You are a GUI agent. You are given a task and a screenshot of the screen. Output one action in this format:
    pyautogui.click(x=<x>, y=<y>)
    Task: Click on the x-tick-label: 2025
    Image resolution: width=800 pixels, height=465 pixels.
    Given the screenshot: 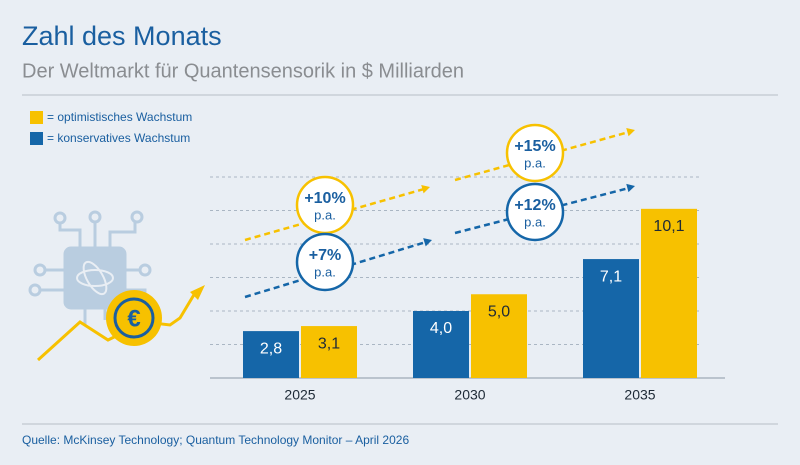 What is the action you would take?
    pyautogui.click(x=299, y=395)
    